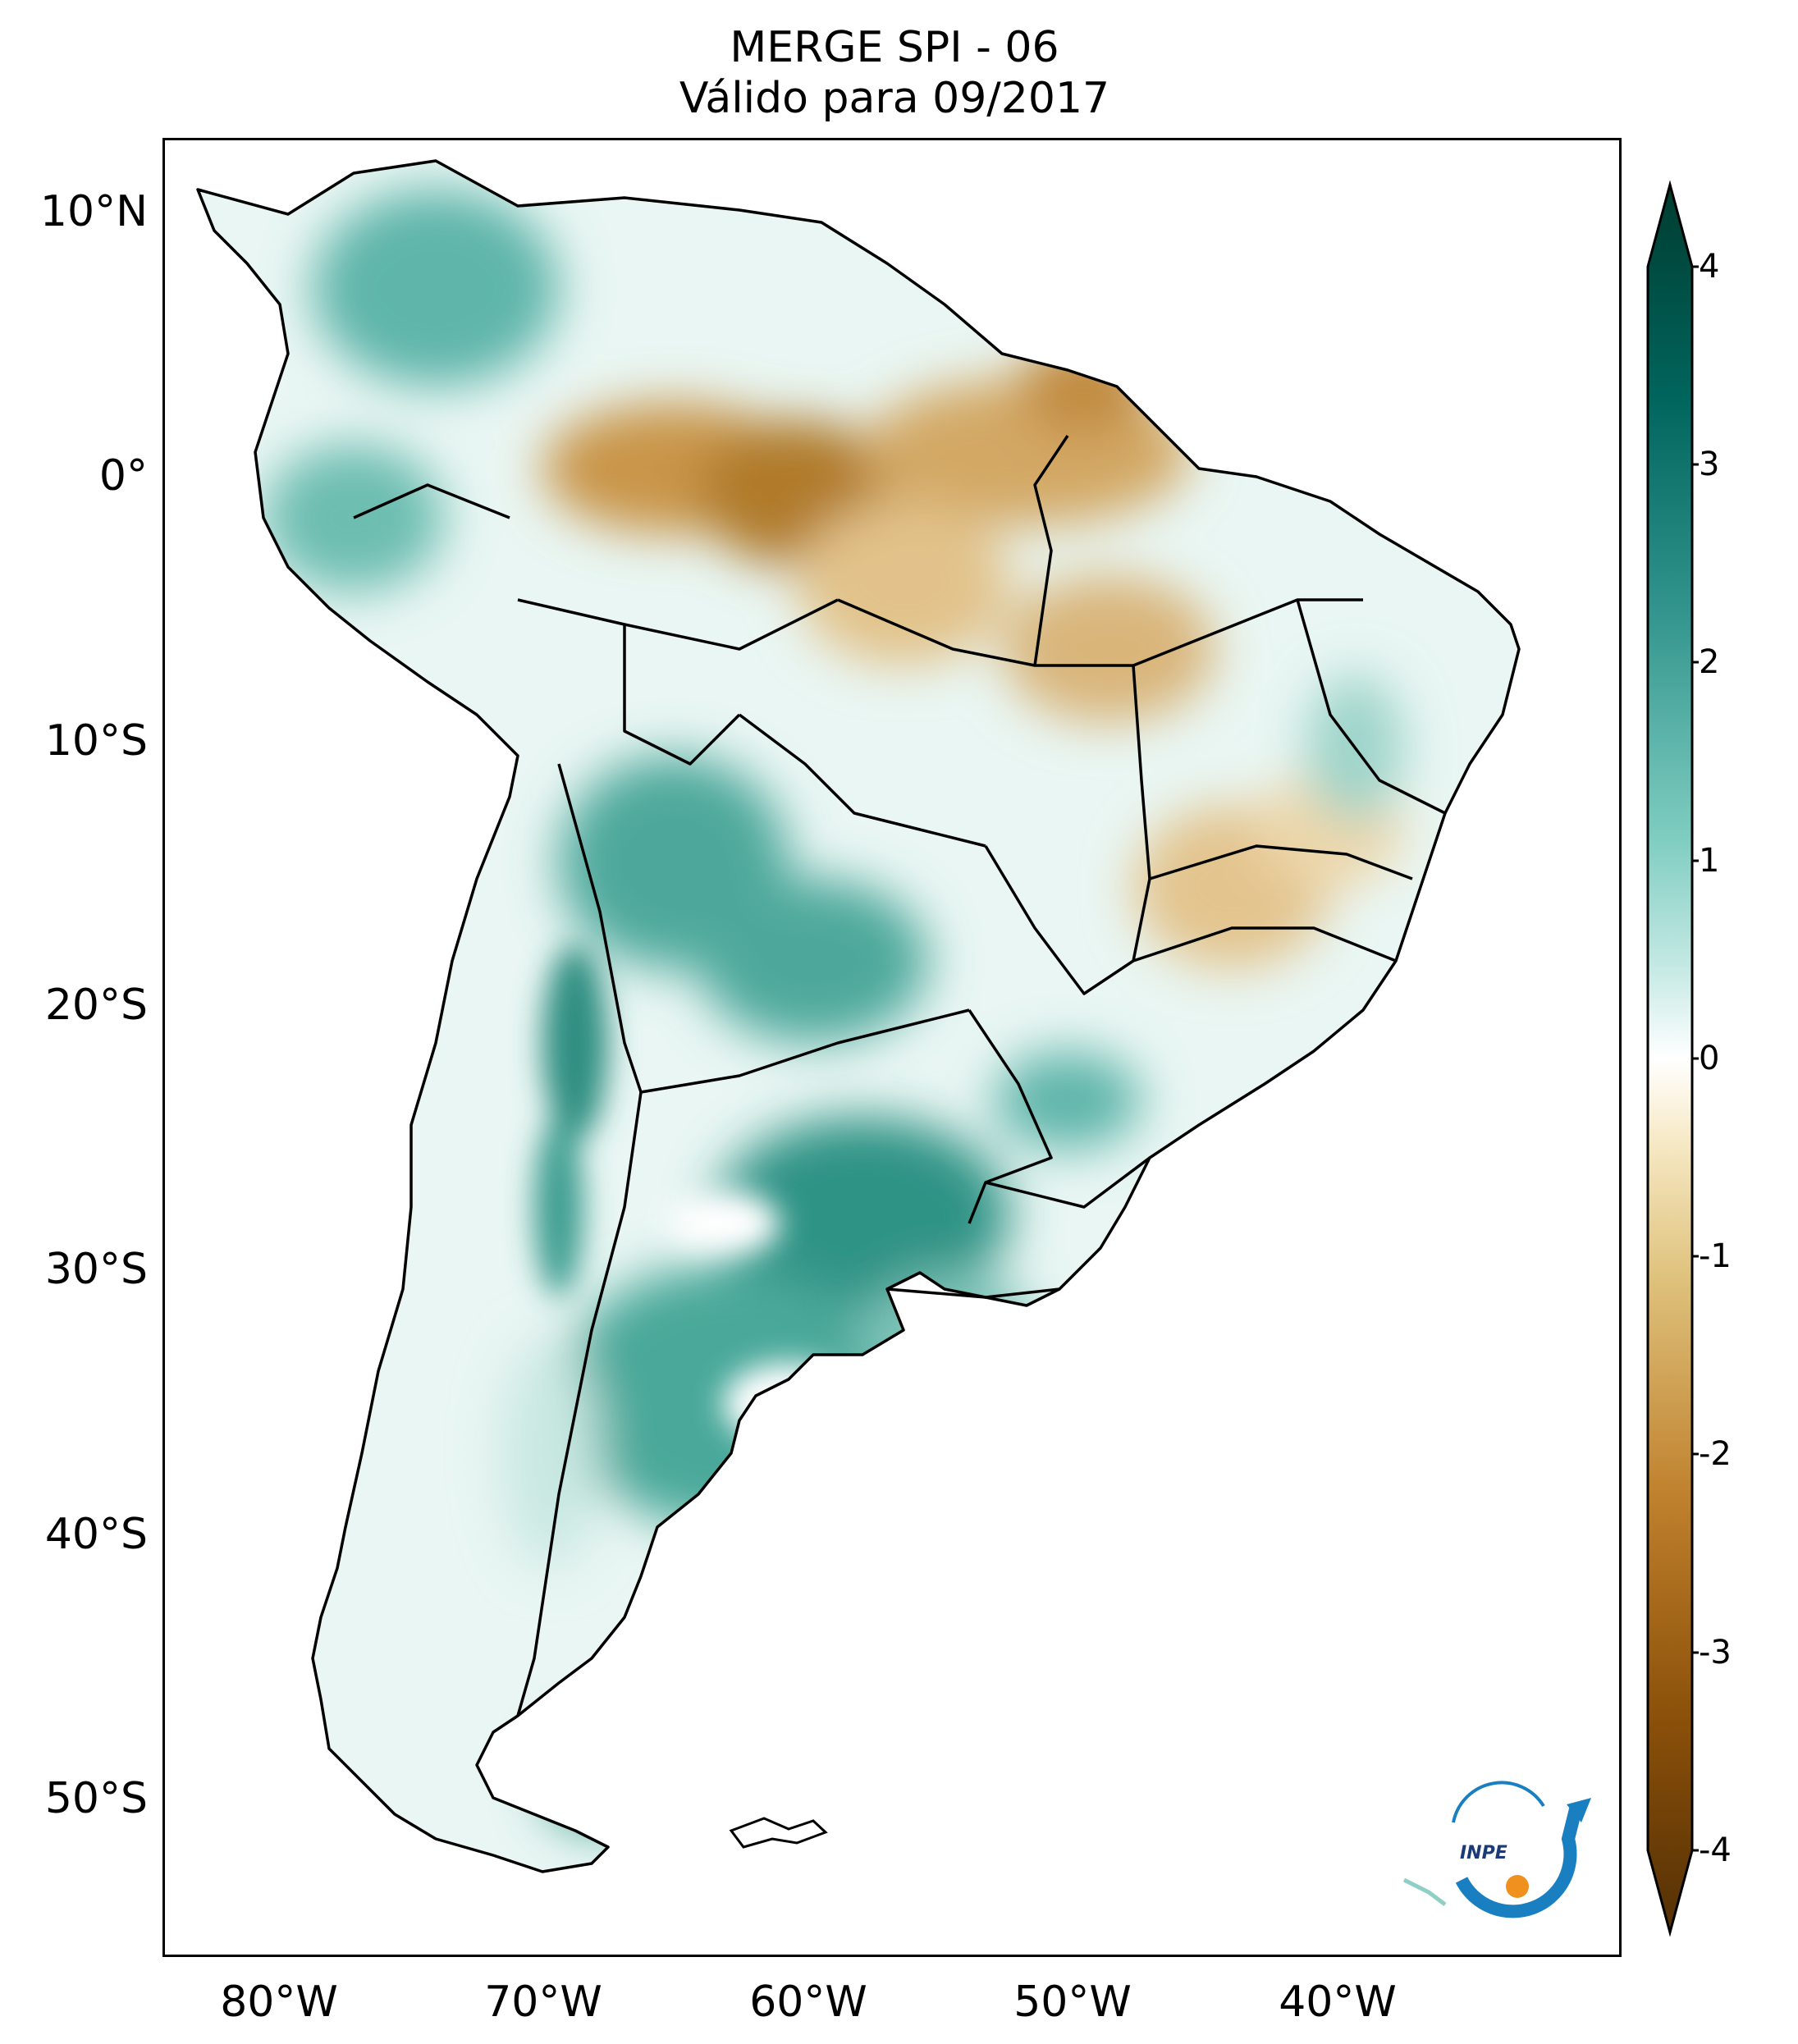 The width and height of the screenshot is (1798, 2044). I want to click on lon-label-60w: 60°W, so click(808, 2003).